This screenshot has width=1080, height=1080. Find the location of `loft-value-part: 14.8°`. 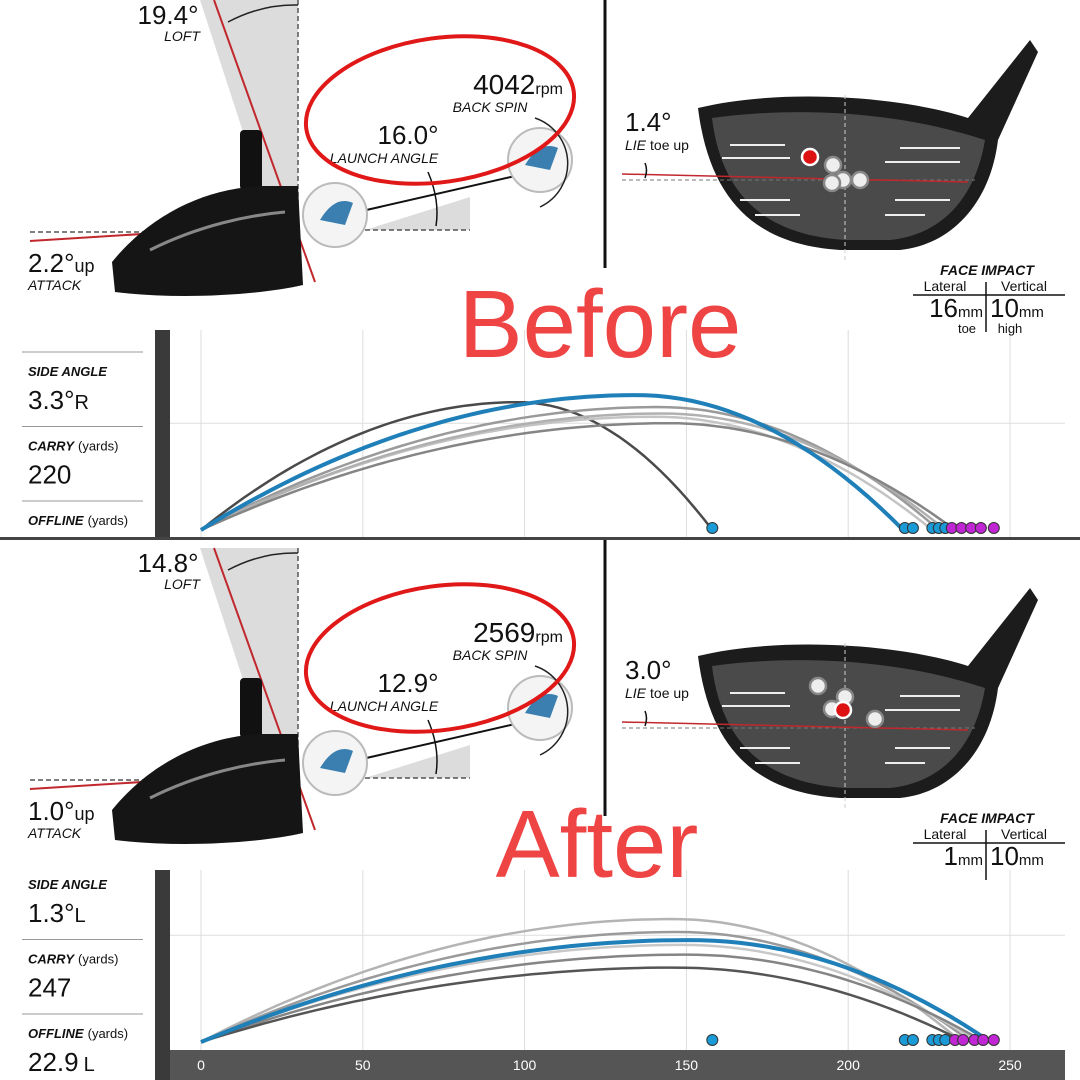

loft-value-part: 14.8° is located at coordinates (167, 563).